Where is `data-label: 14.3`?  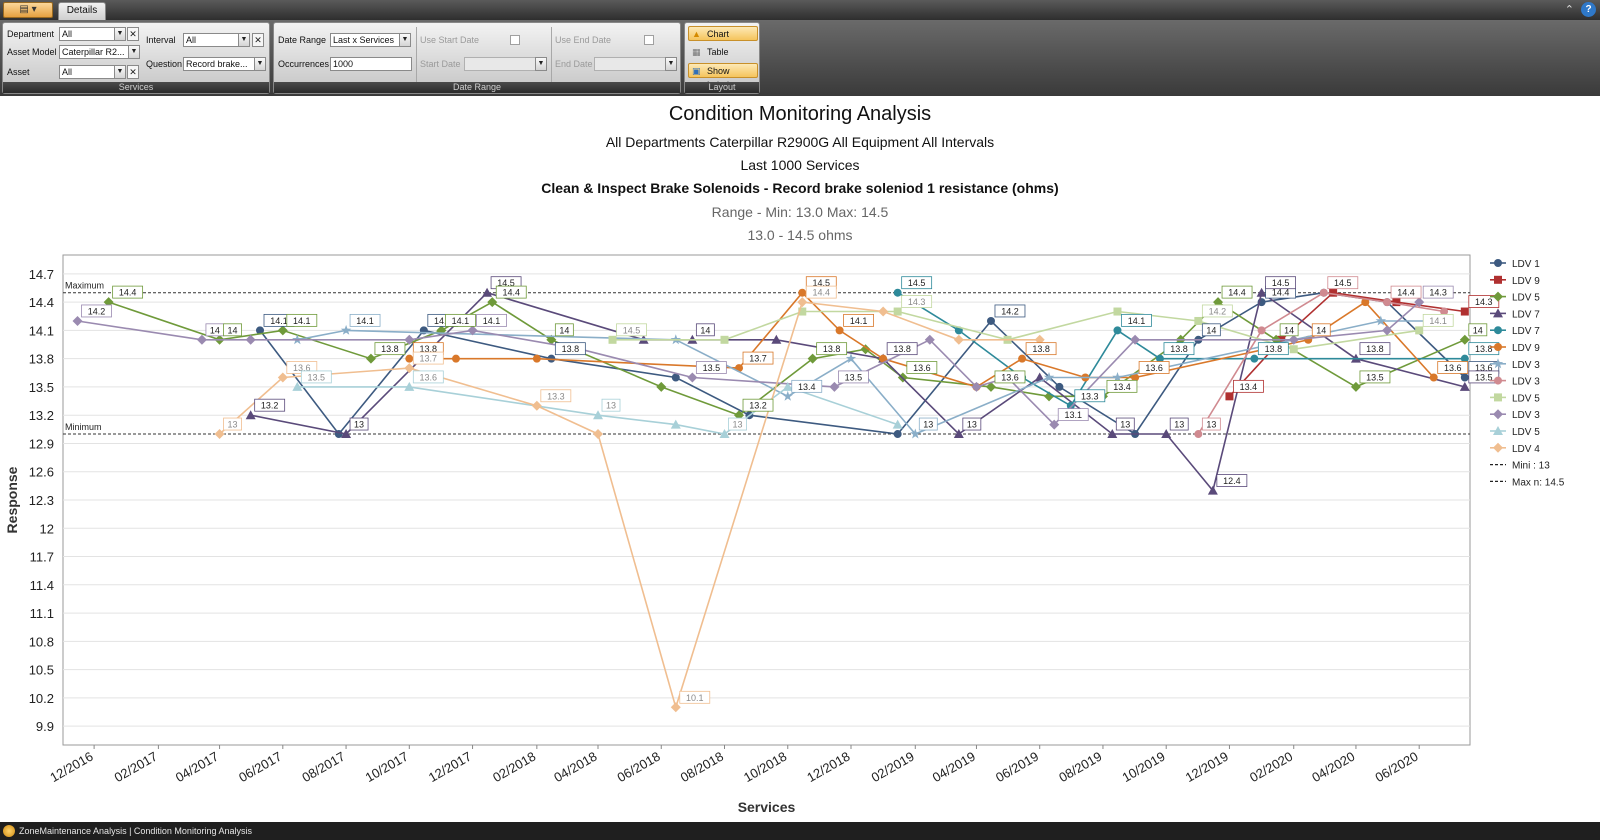 data-label: 14.3 is located at coordinates (917, 302).